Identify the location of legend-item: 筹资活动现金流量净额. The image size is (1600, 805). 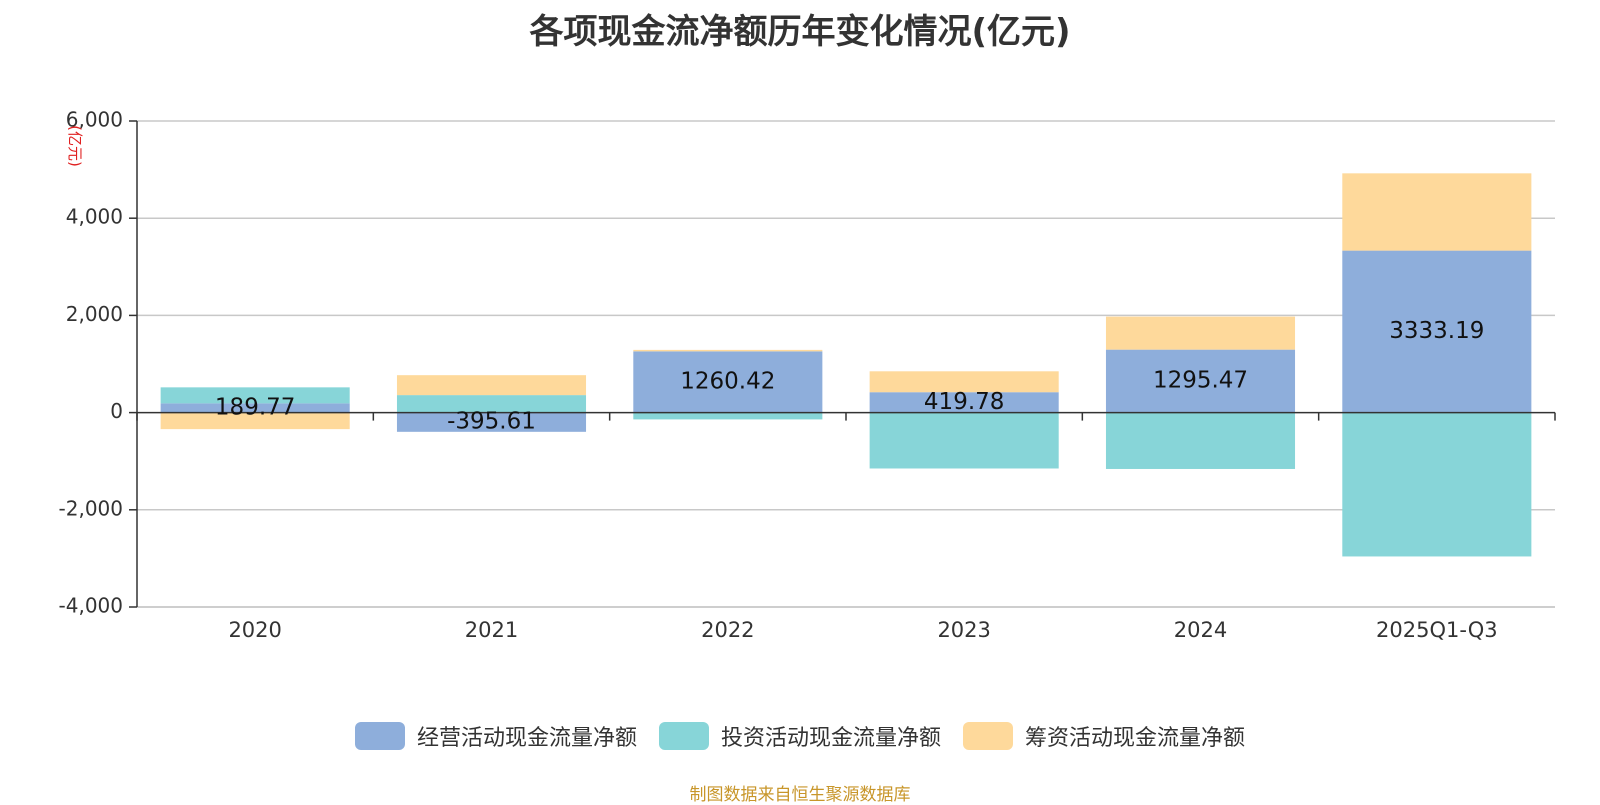
(1104, 736).